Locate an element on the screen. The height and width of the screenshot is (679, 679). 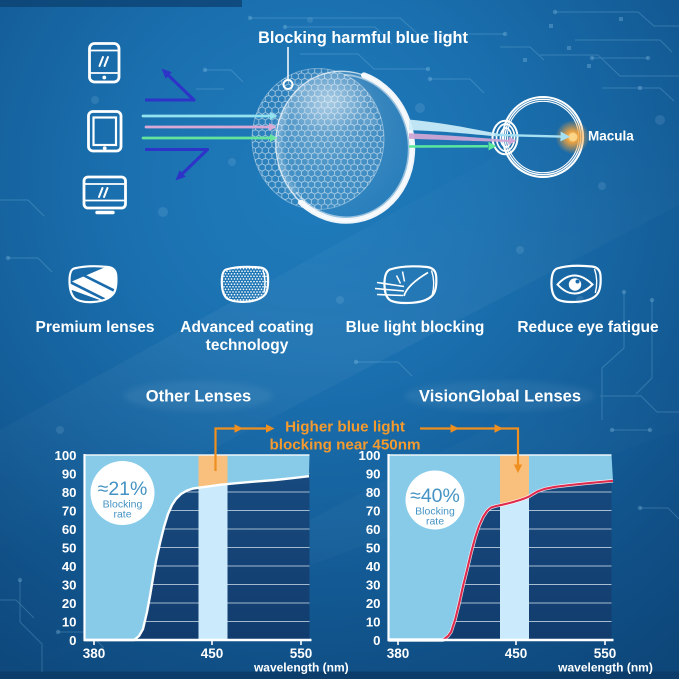
svg-text: Other Lenses is located at coordinates (198, 397).